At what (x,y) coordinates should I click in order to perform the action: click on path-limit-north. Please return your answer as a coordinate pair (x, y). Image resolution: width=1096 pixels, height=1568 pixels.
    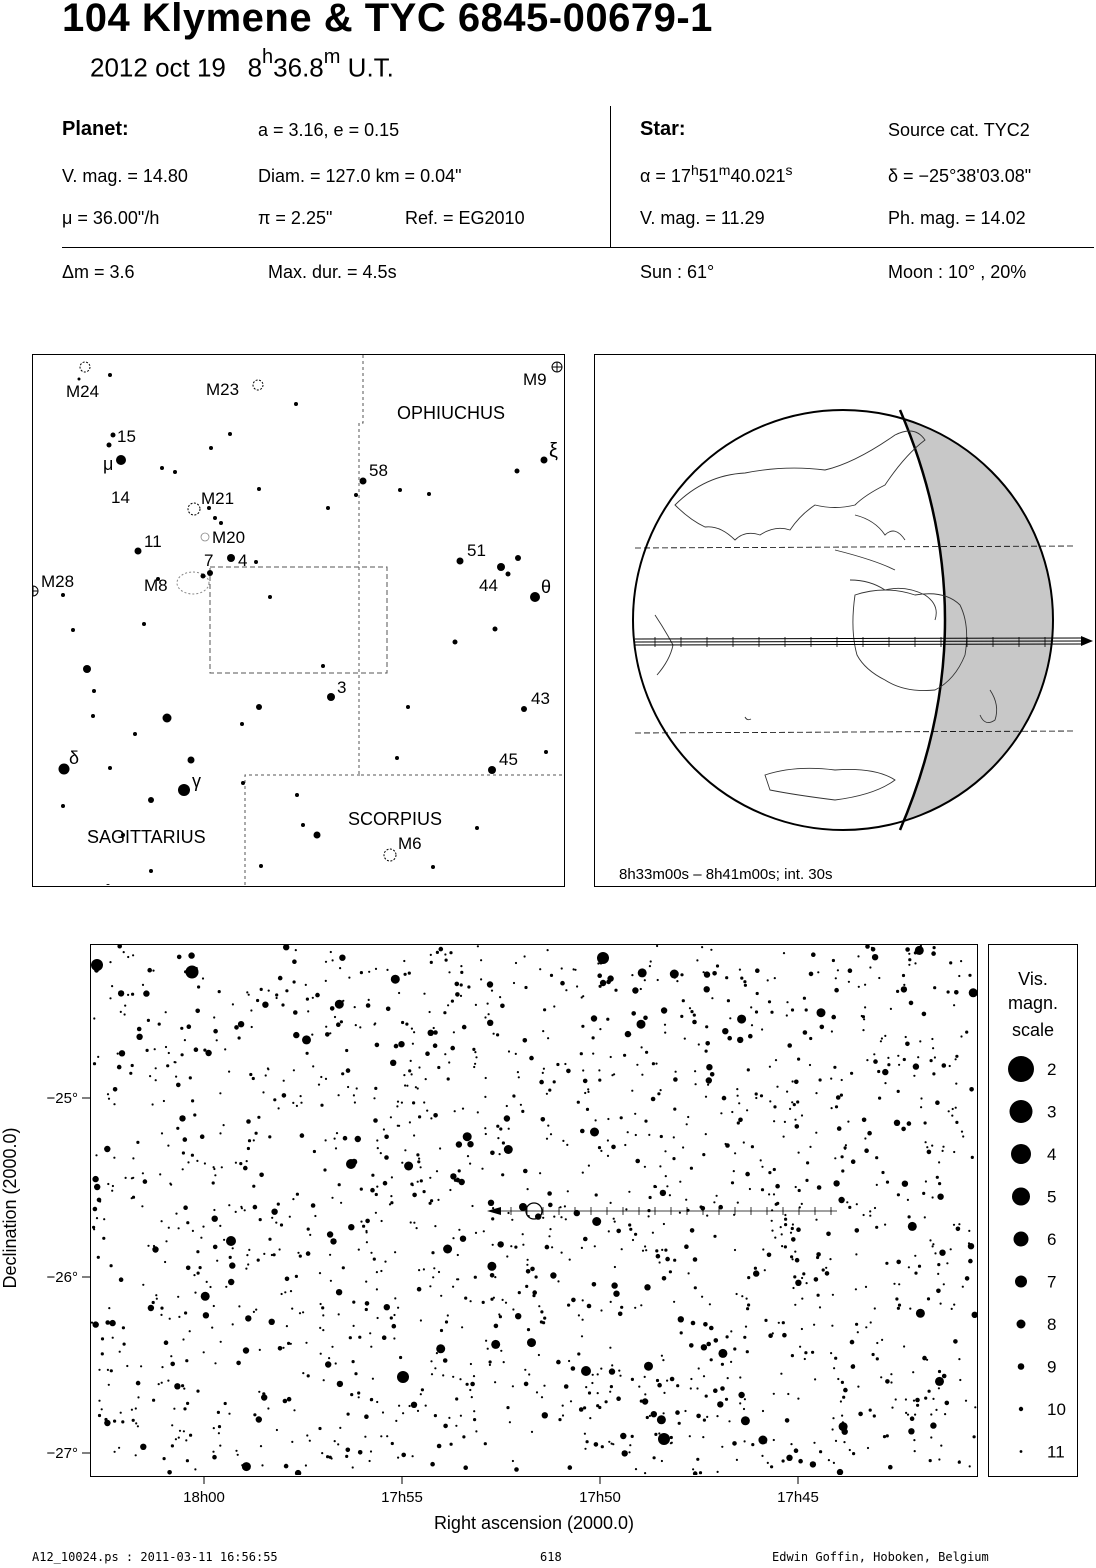
    Looking at the image, I should click on (855, 547).